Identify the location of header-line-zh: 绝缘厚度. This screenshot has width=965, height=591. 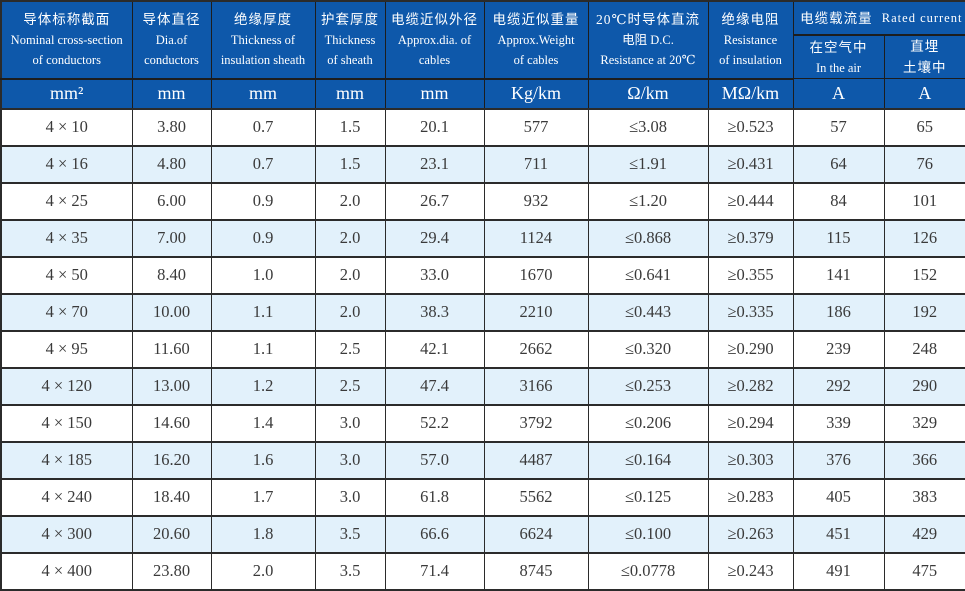
(263, 19).